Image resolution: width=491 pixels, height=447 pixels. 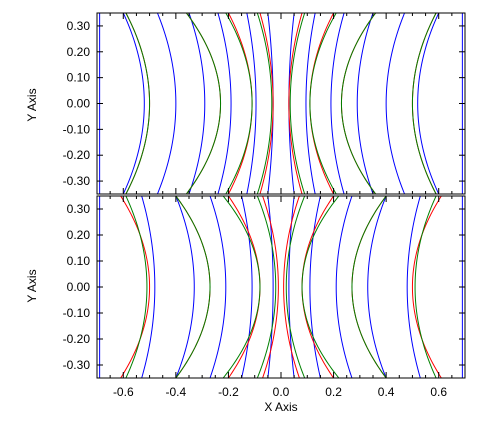 What do you see at coordinates (386, 392) in the screenshot?
I see `x-tick-label: 0.4` at bounding box center [386, 392].